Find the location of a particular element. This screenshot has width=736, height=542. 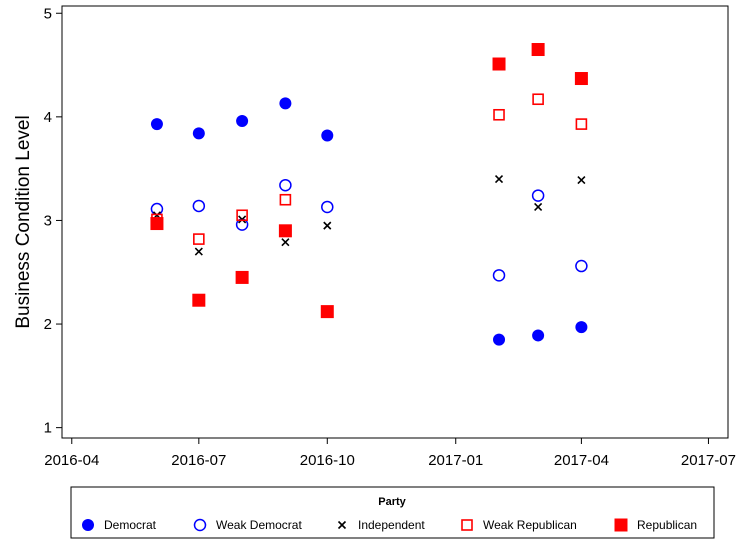

legend-label-republican: Republican is located at coordinates (667, 525).